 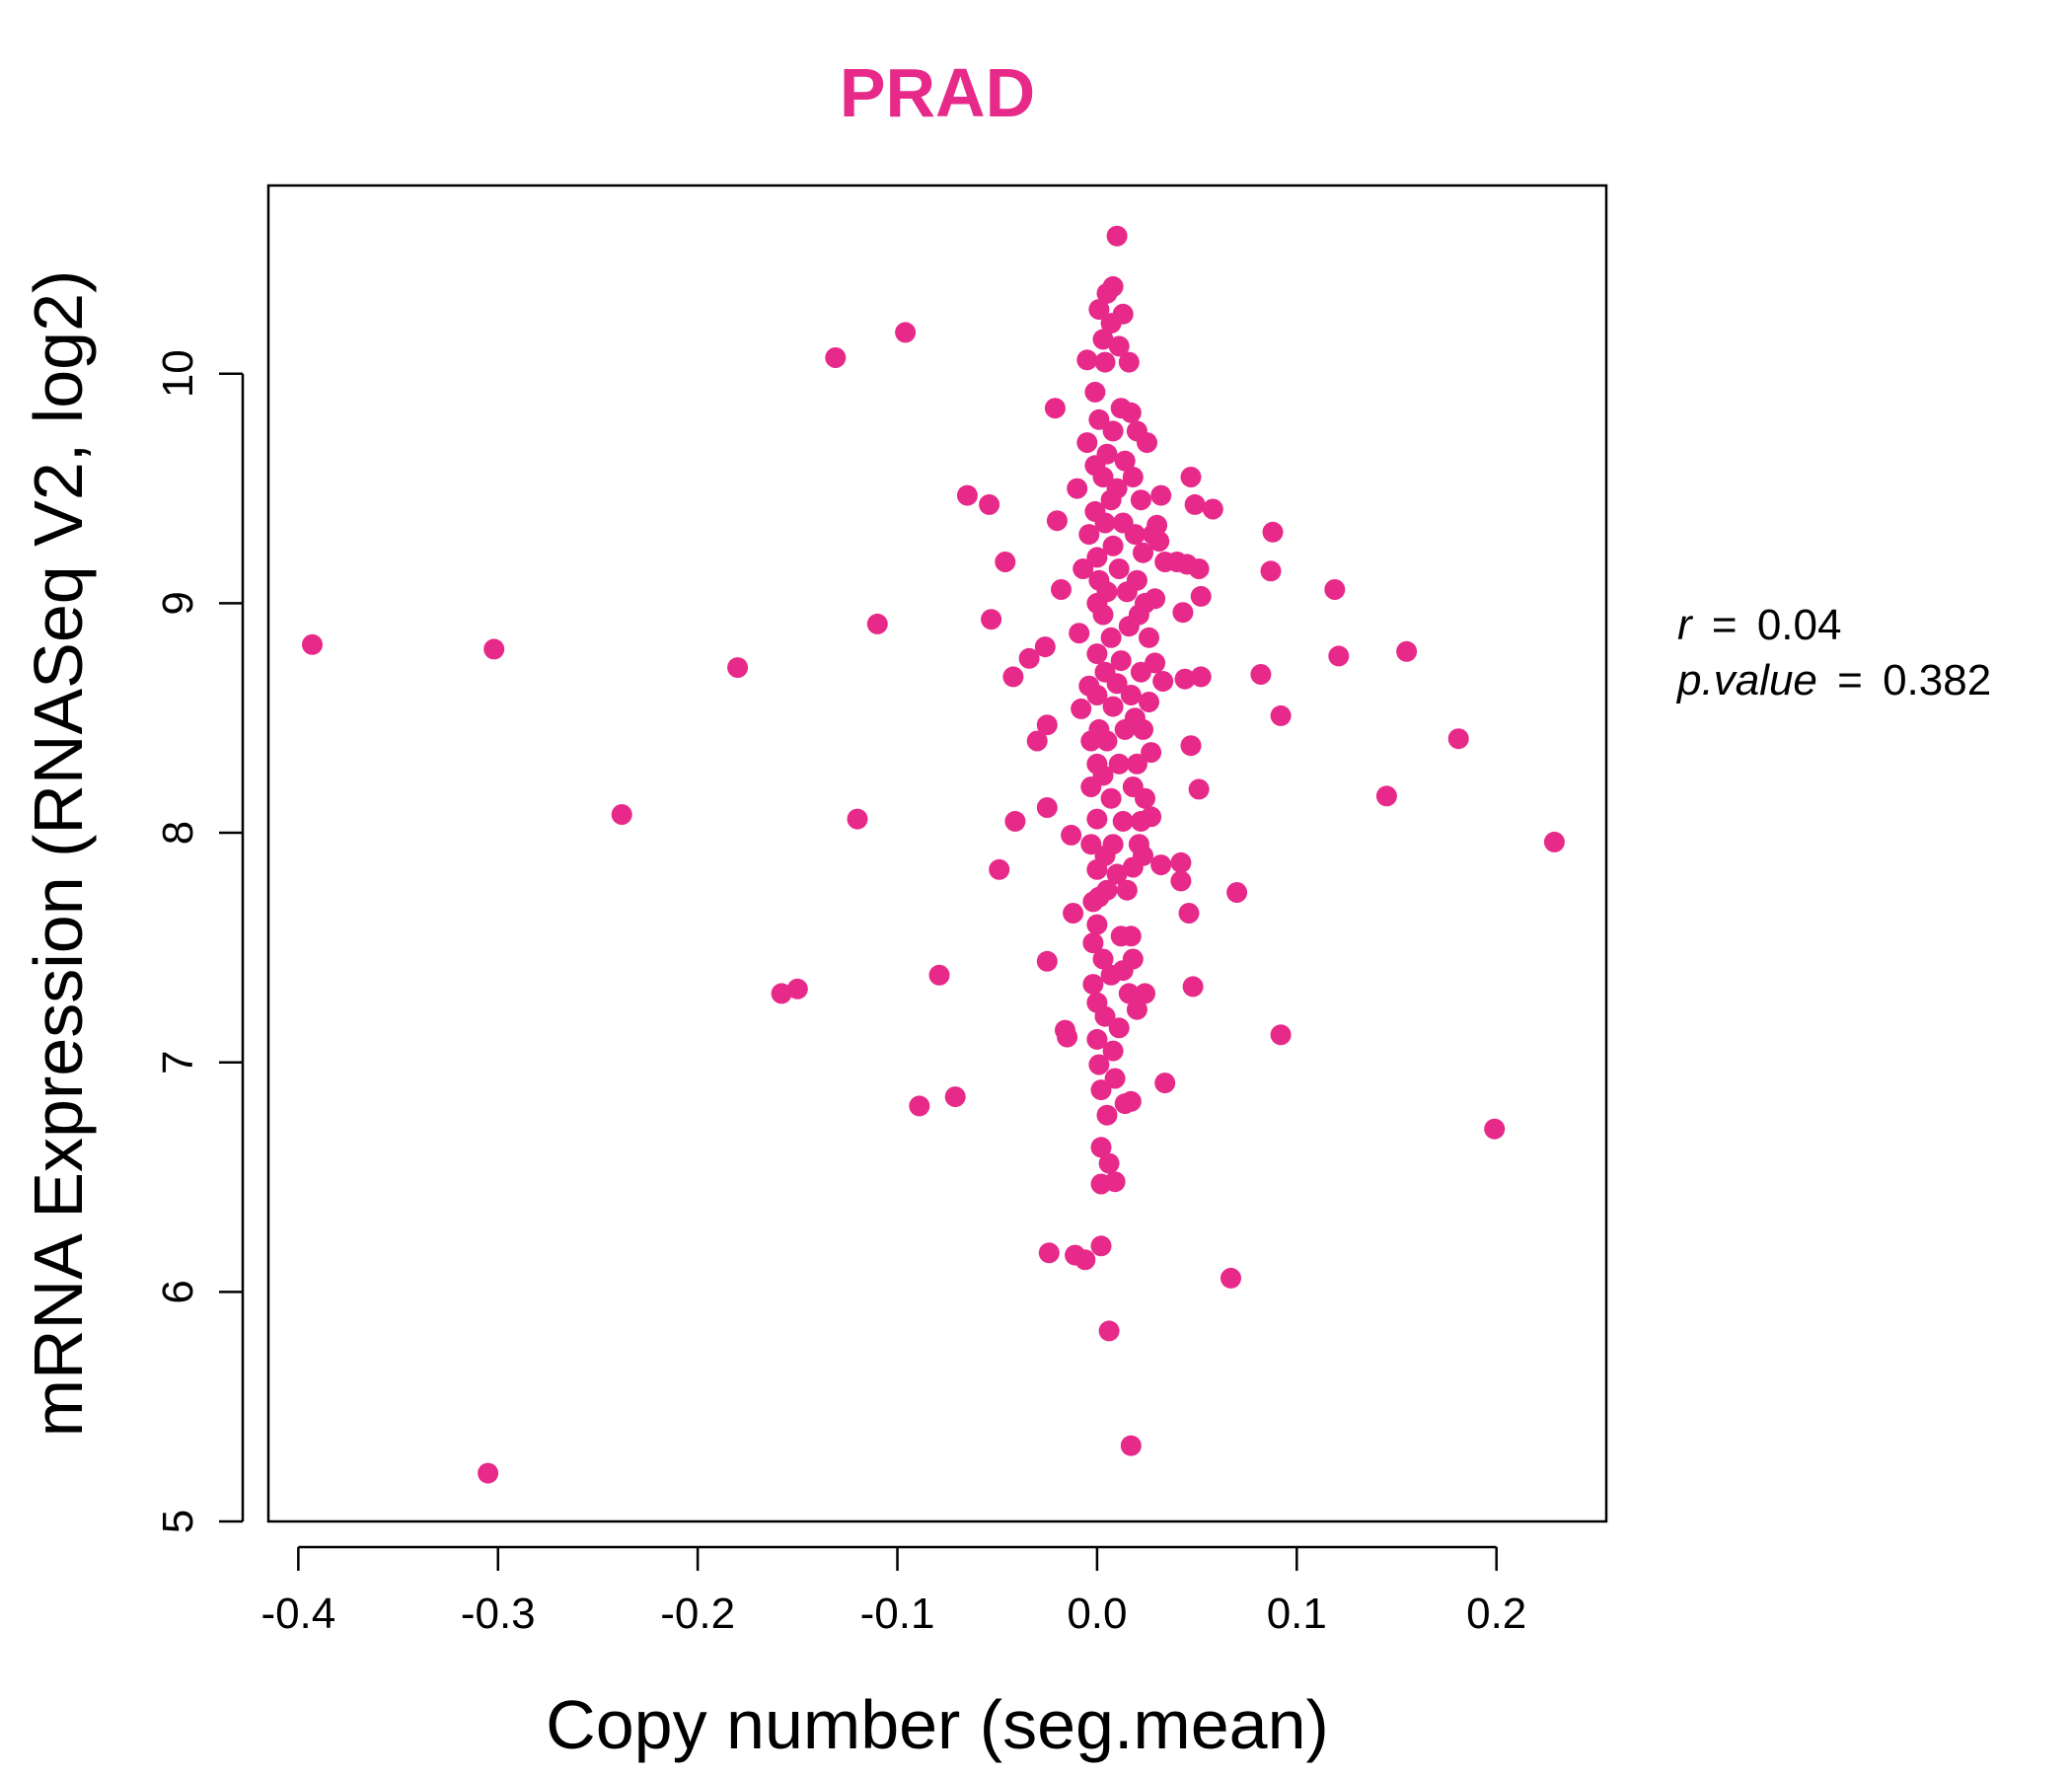 What do you see at coordinates (178, 1291) in the screenshot?
I see `y-tick-label: 6` at bounding box center [178, 1291].